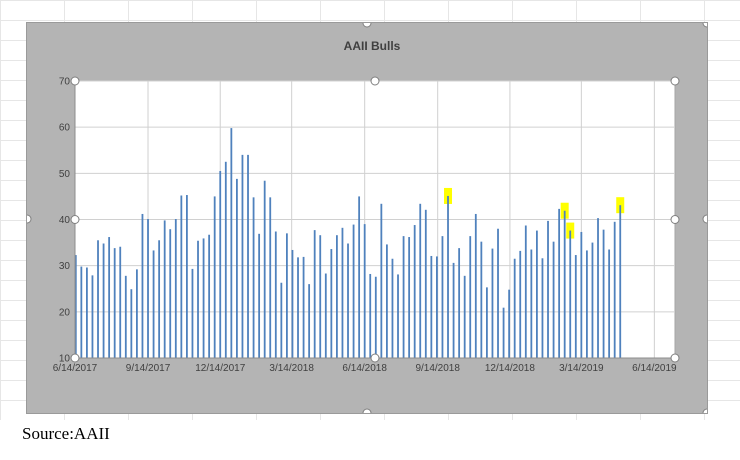  I want to click on y-tick-label: 10, so click(65, 359).